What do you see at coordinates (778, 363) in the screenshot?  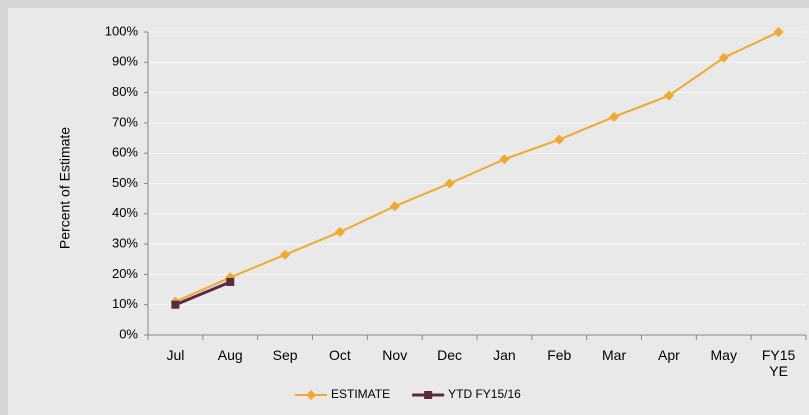 I see `x-tick-label: FY15 YE` at bounding box center [778, 363].